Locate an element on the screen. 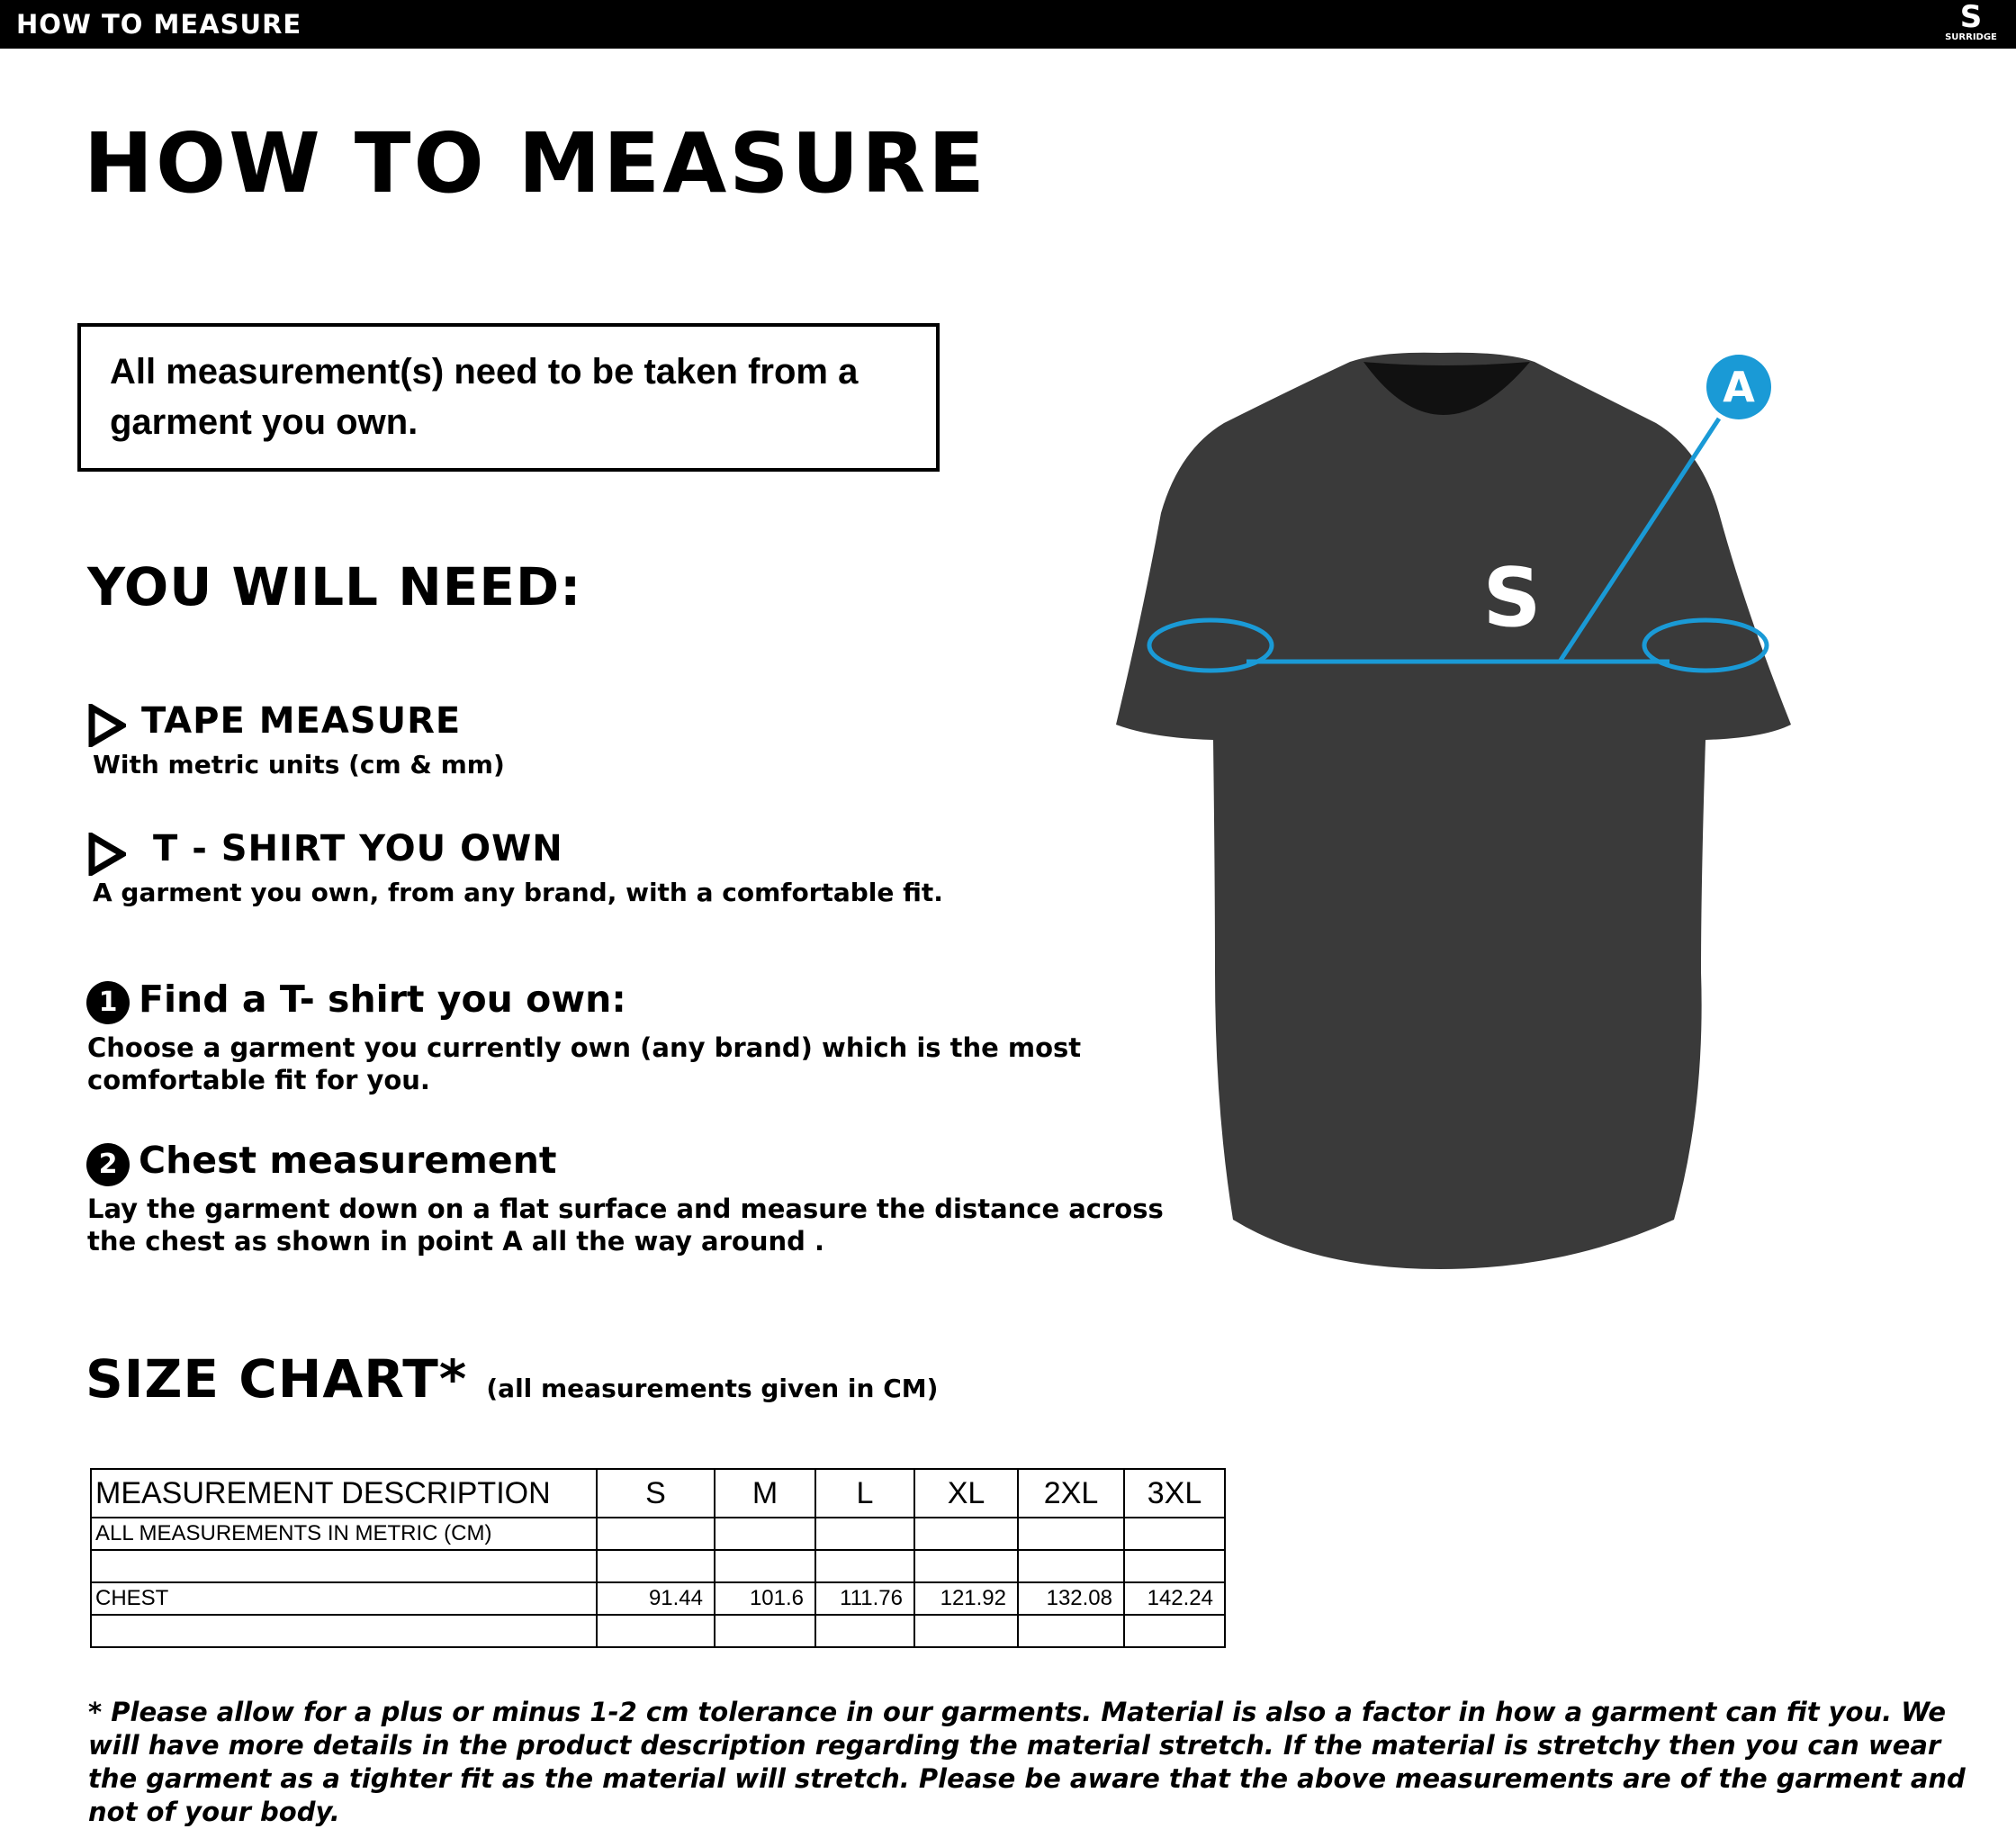 The height and width of the screenshot is (1829, 2016). you-will-need-heading: YOU WILL NEED: is located at coordinates (334, 586).